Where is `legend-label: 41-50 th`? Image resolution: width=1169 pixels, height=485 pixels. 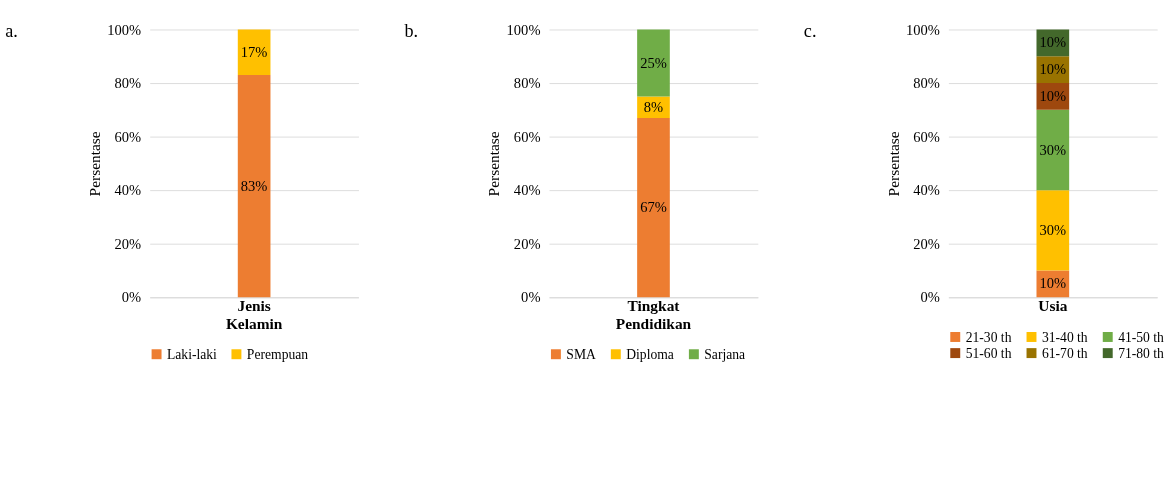
legend-label: 41-50 th is located at coordinates (1141, 337).